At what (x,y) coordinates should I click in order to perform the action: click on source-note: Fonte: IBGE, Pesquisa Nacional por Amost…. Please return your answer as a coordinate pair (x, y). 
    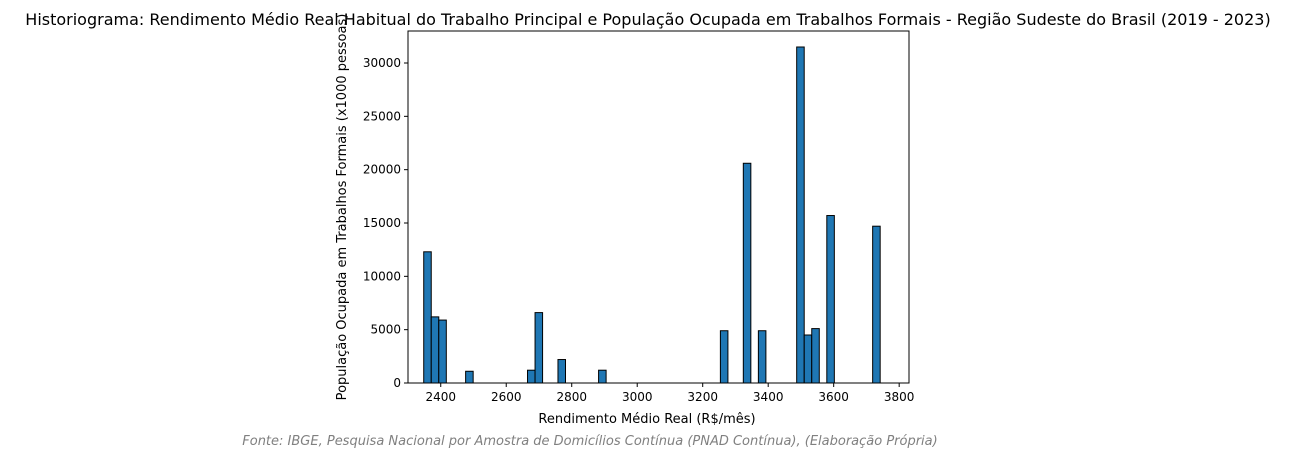
    Looking at the image, I should click on (589, 441).